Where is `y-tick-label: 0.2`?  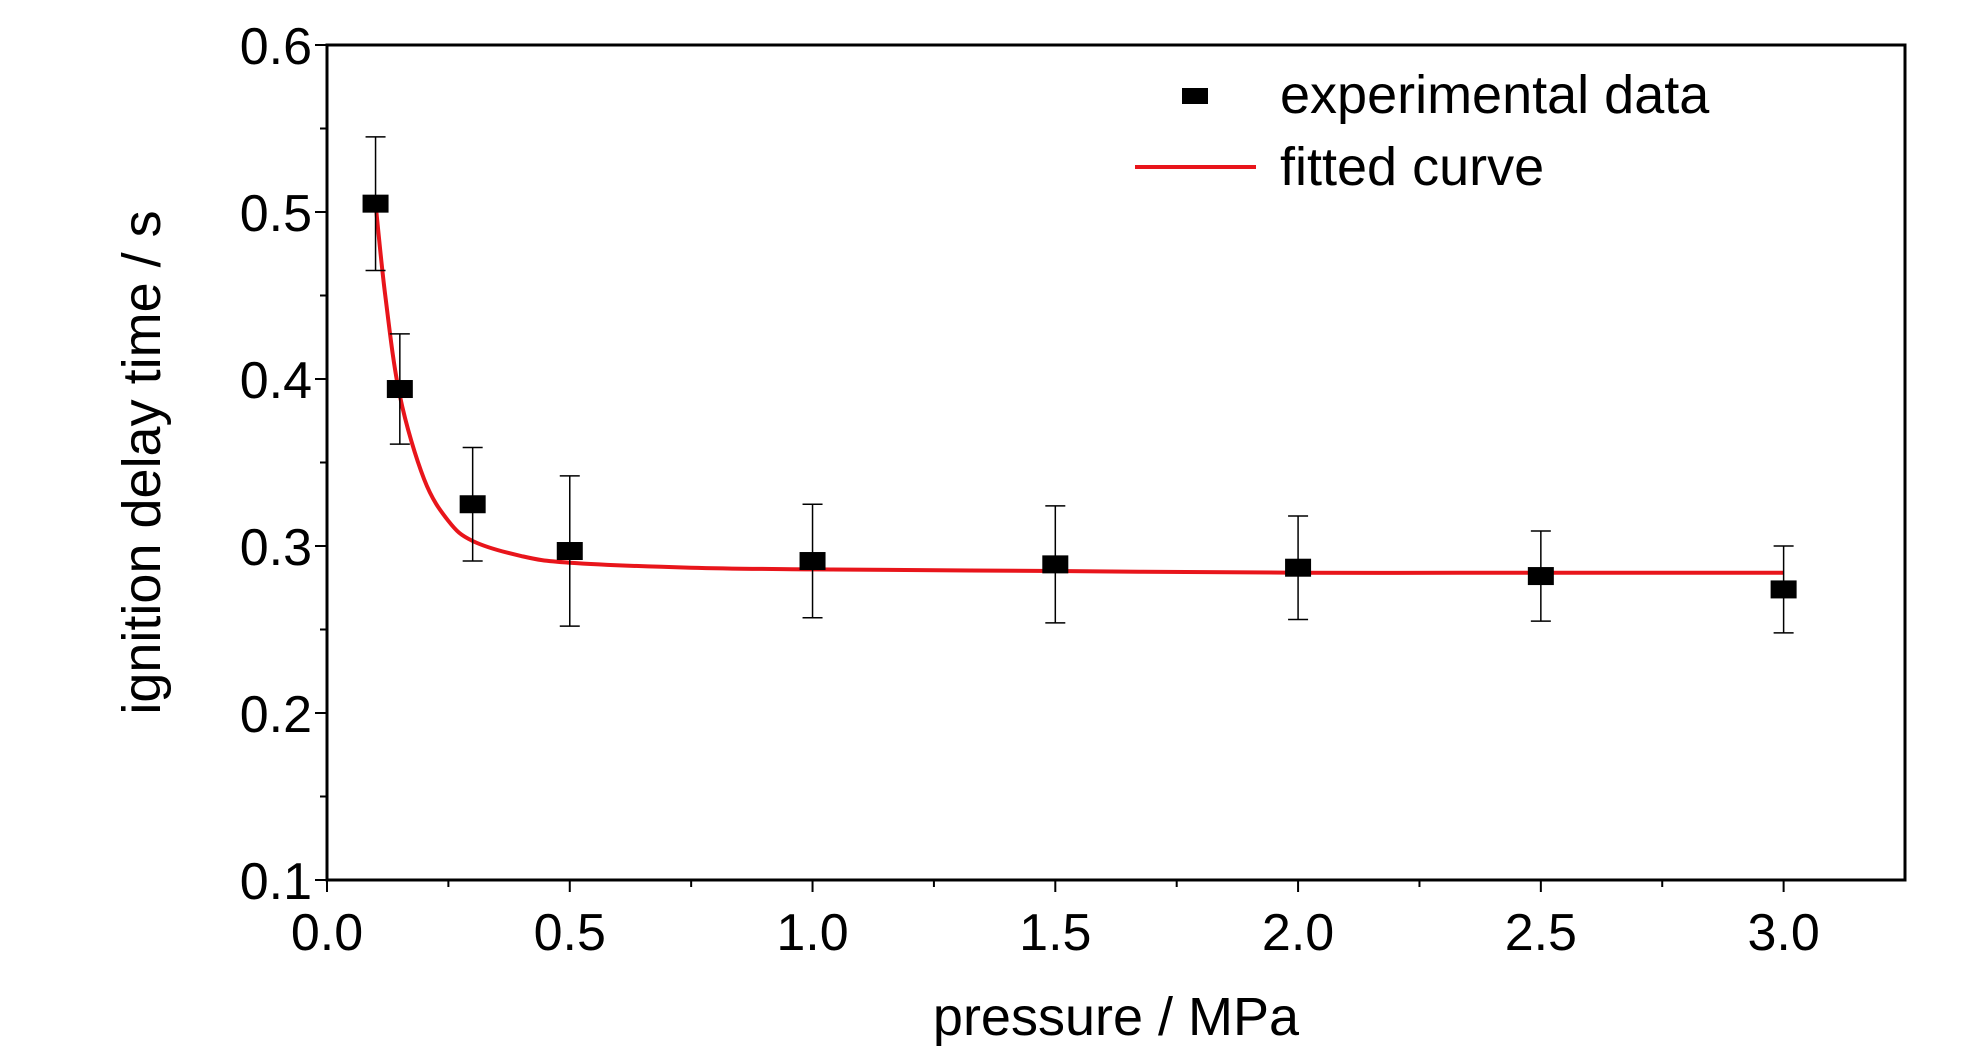
y-tick-label: 0.2 is located at coordinates (276, 715).